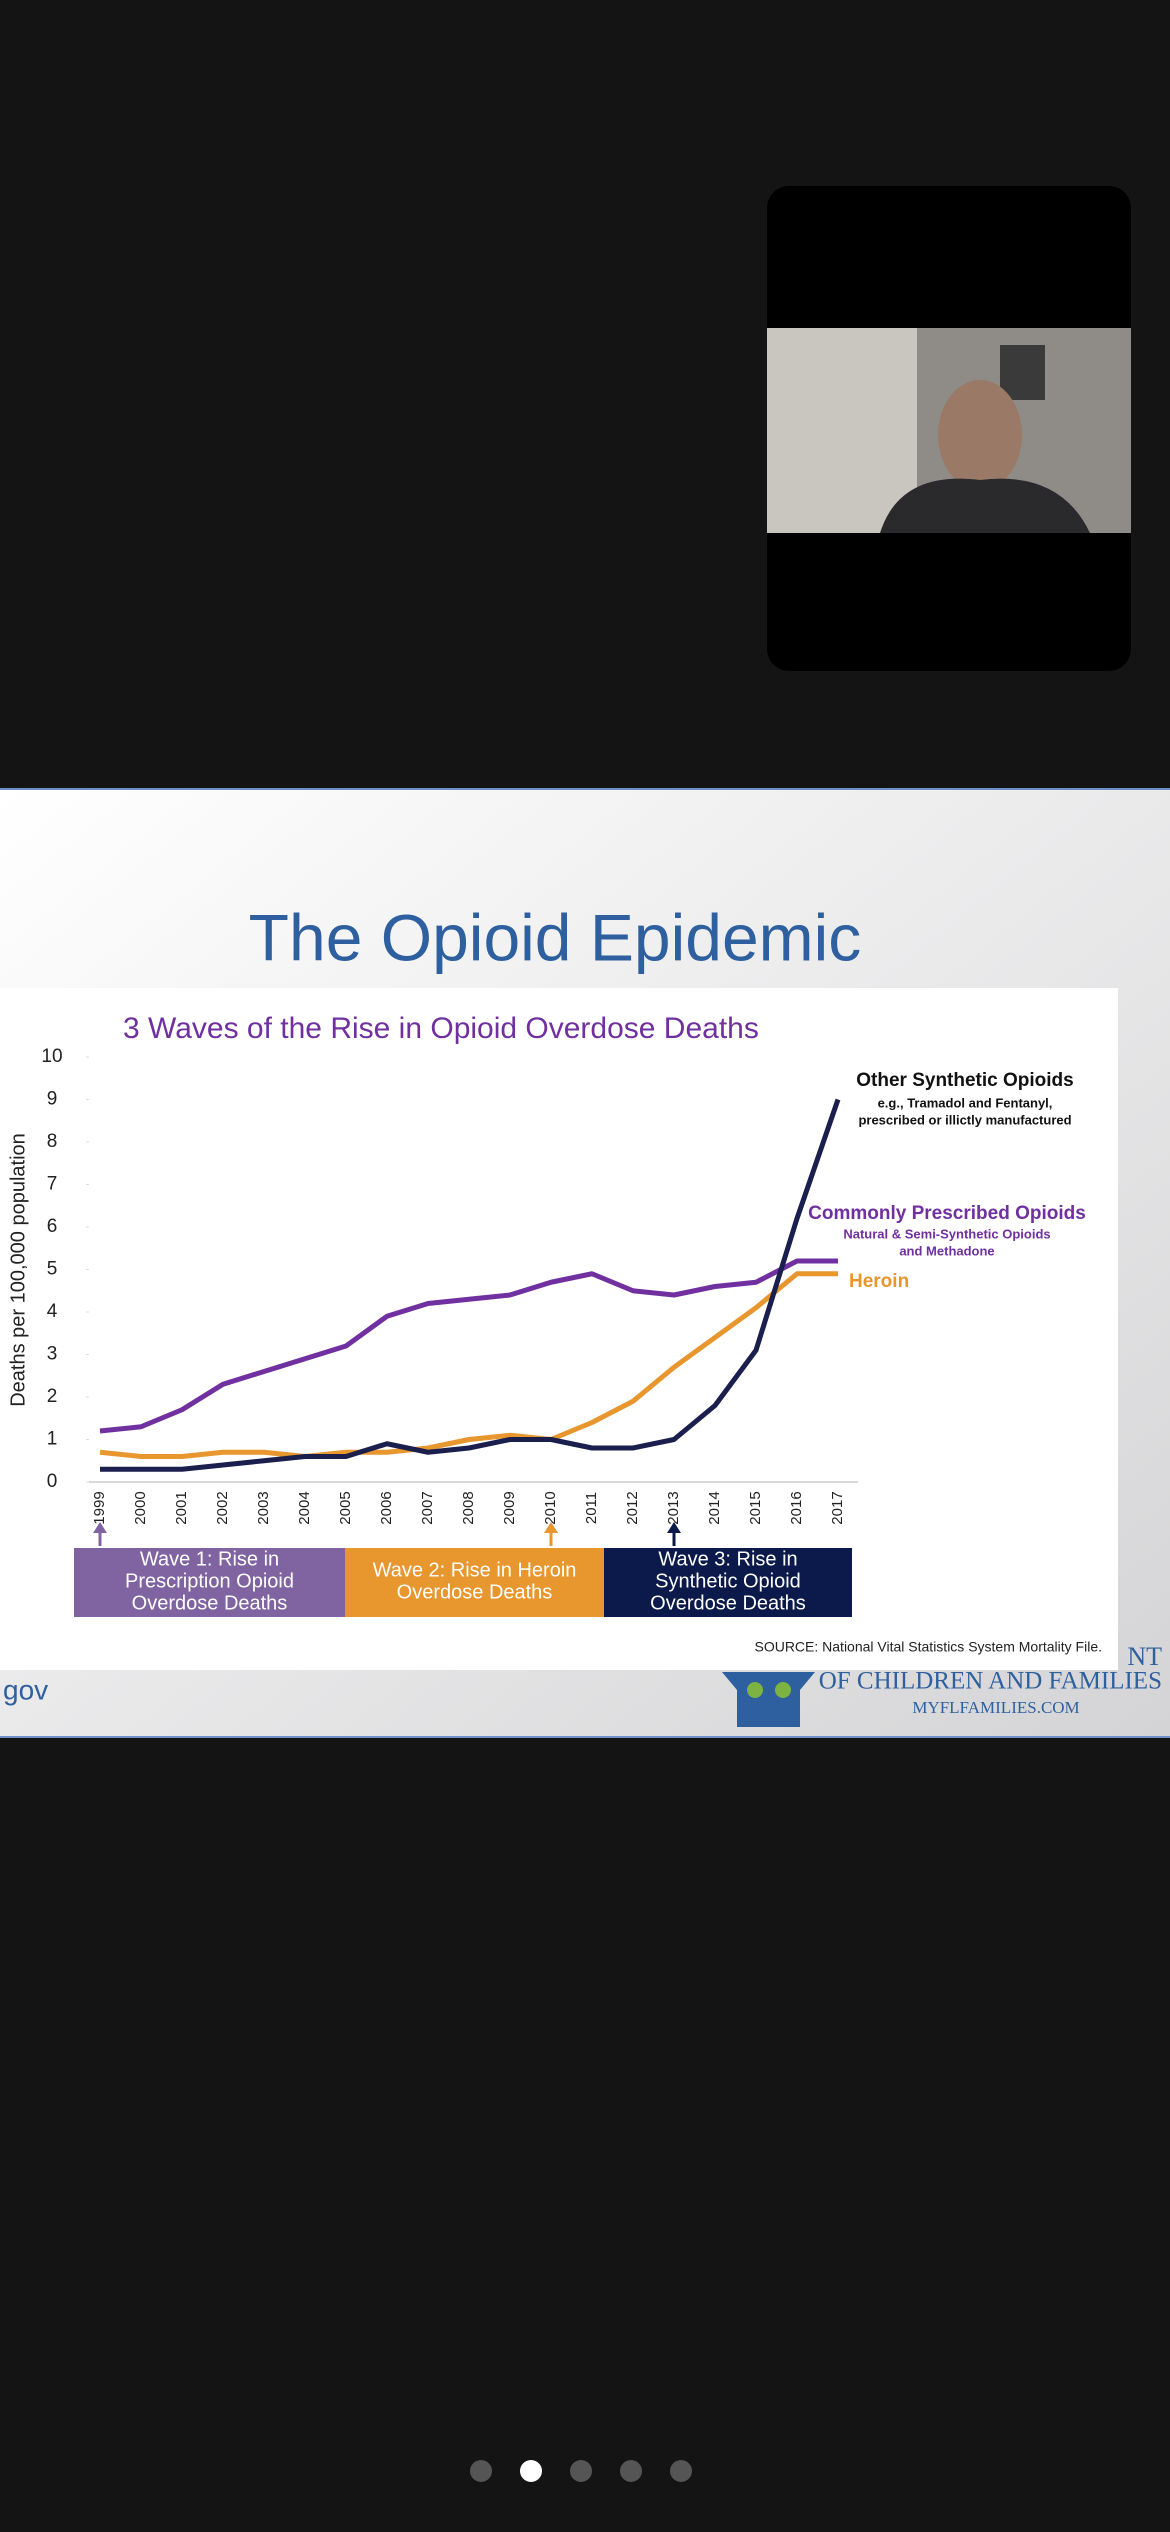 Image resolution: width=1170 pixels, height=2532 pixels. Describe the element at coordinates (555, 937) in the screenshot. I see `slide-title: The Opioid Epidemic` at that location.